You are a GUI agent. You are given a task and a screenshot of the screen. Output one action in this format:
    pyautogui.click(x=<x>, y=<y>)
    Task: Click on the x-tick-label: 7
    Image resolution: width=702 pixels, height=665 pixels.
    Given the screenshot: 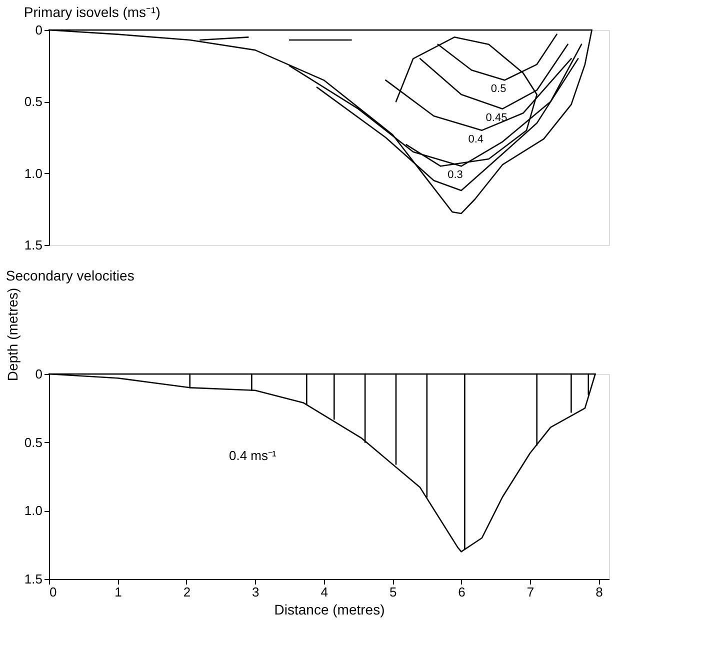 What is the action you would take?
    pyautogui.click(x=530, y=592)
    